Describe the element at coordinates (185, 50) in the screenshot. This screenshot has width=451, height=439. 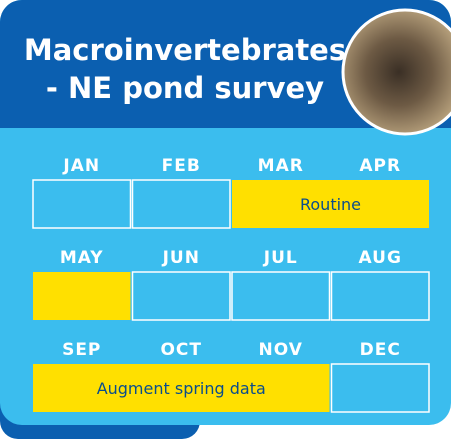
I see `title: Macroinvertebrates` at that location.